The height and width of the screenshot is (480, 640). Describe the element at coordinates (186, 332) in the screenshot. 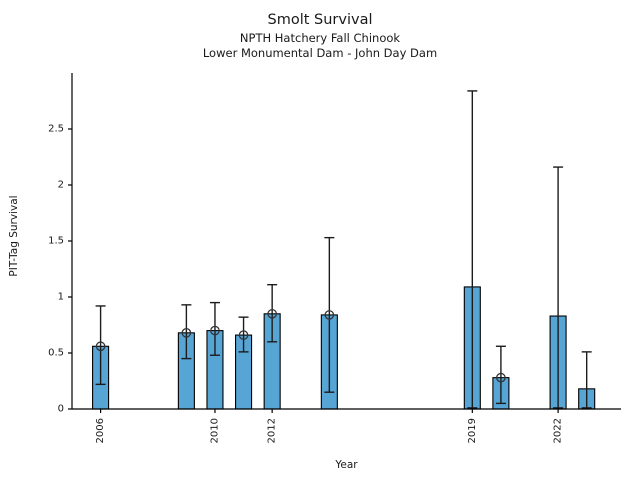

I see `point-marker-2009` at that location.